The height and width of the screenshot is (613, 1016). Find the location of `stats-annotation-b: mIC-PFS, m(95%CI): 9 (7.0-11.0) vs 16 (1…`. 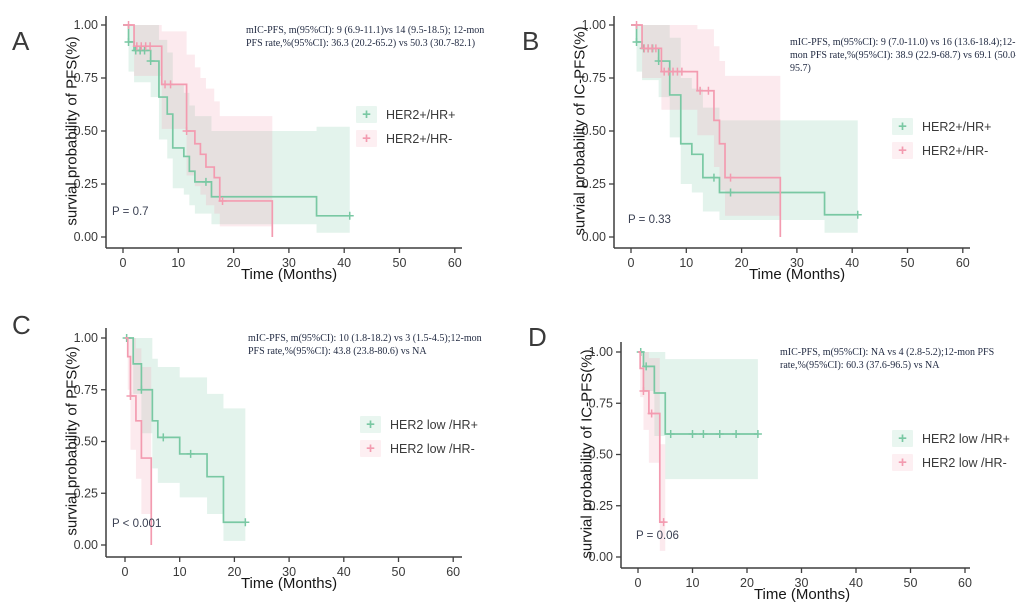

stats-annotation-b: mIC-PFS, m(95%CI): 9 (7.0-11.0) vs 16 (1… is located at coordinates (903, 56).